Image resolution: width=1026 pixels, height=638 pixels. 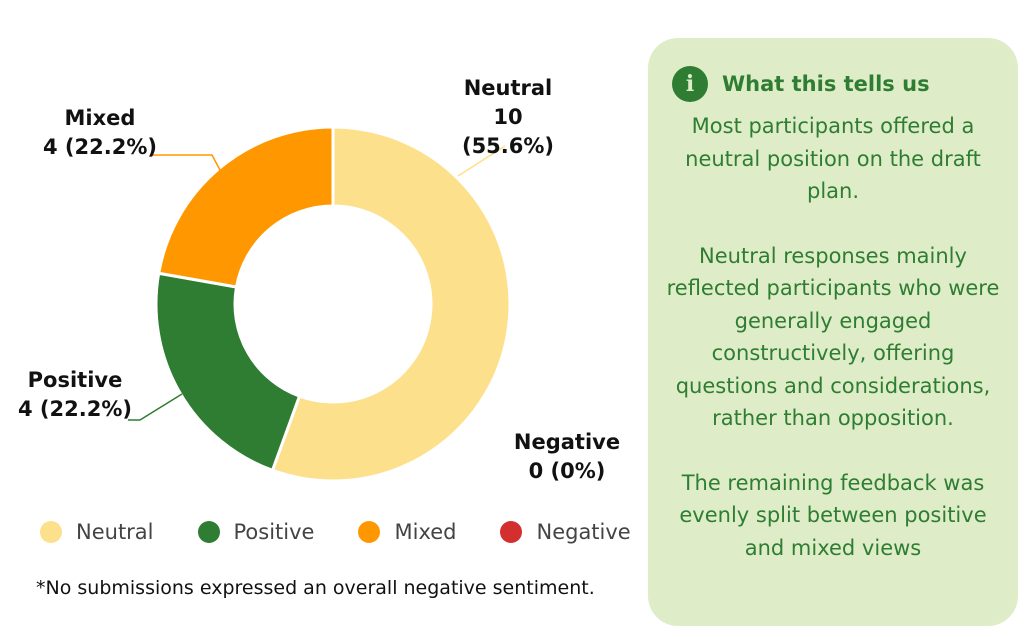 I want to click on legend-item-neutral: Neutral, so click(x=97, y=532).